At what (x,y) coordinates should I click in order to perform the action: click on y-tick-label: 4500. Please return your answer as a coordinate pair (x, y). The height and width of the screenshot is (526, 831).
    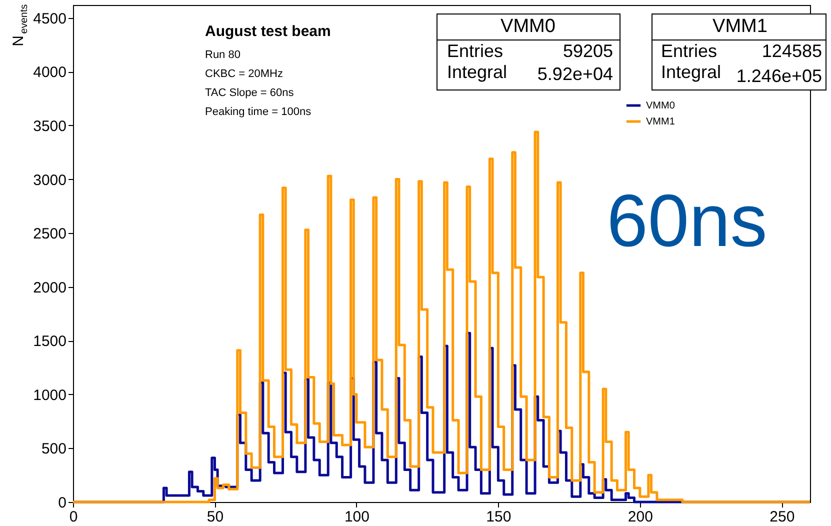
    Looking at the image, I should click on (49, 19).